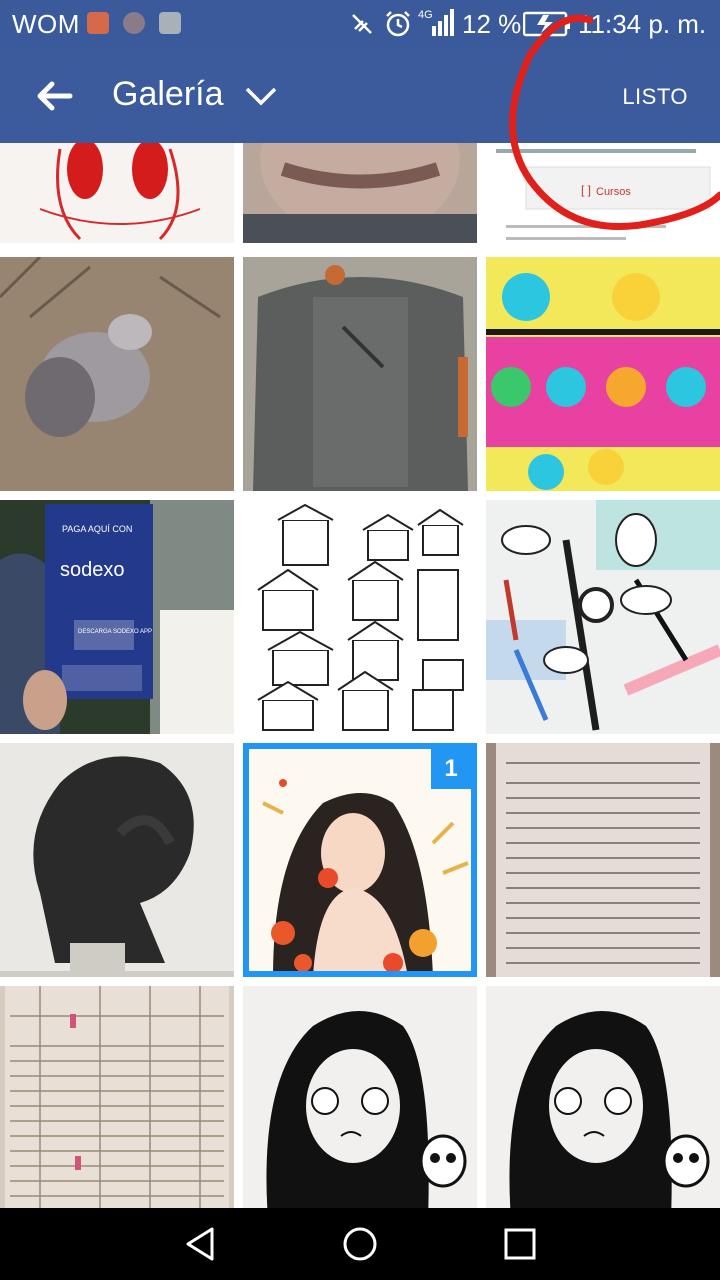 The width and height of the screenshot is (720, 1280). I want to click on navigation-bar, so click(360, 1244).